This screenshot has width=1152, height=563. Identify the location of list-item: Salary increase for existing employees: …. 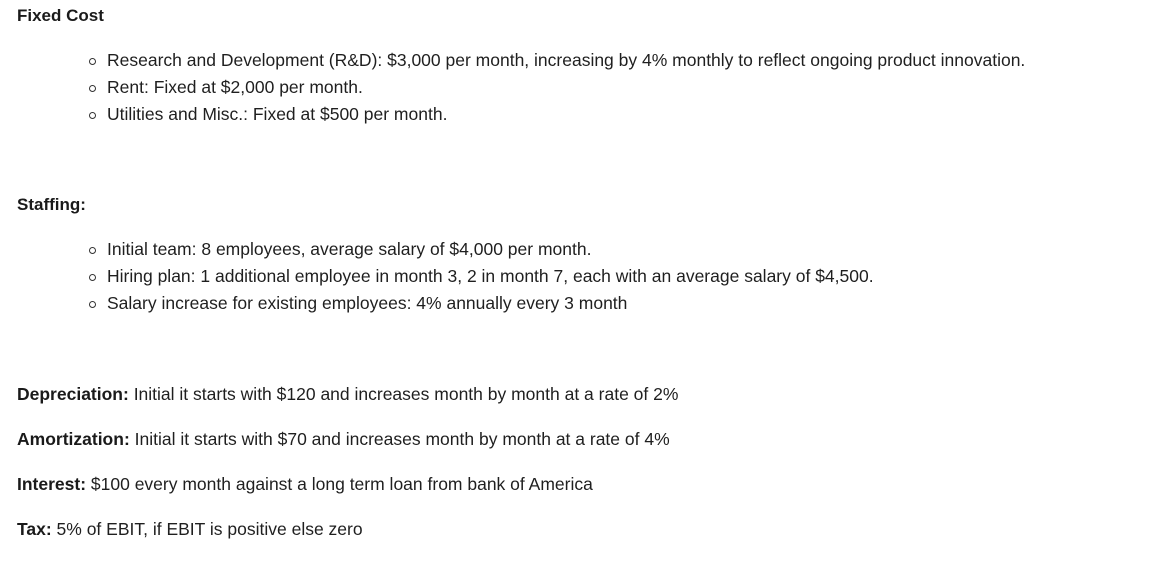
(481, 303).